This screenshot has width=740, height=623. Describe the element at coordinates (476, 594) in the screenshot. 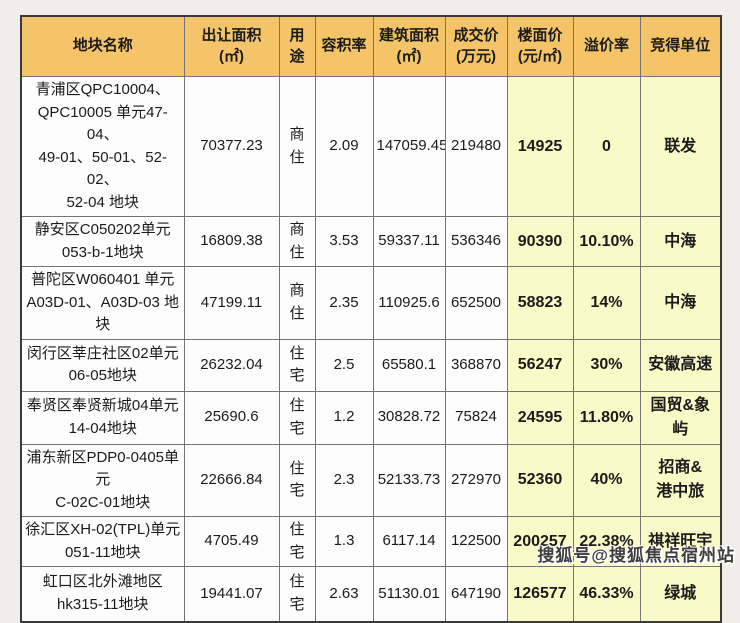

I see `cell-deal-price: 647190` at that location.